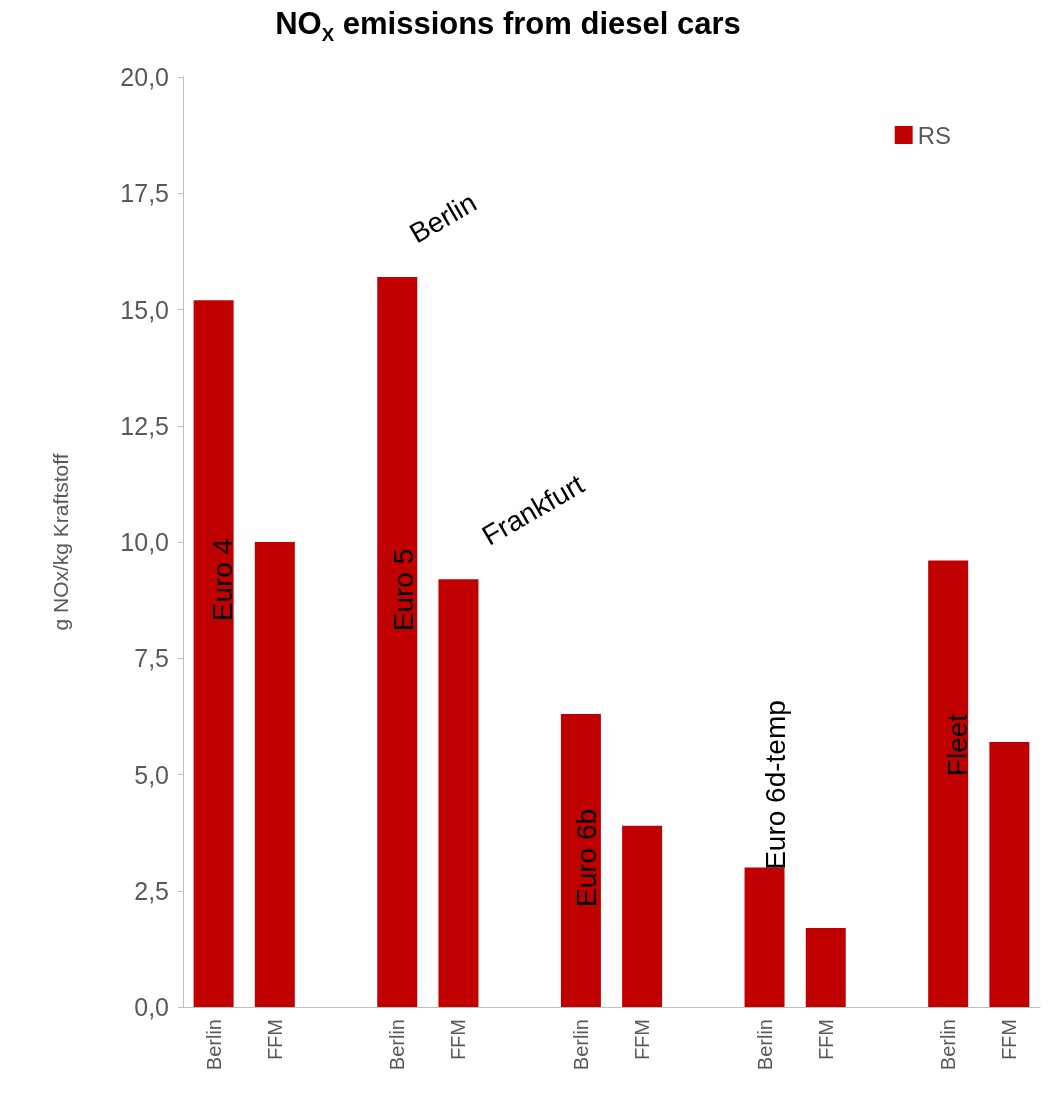 Image resolution: width=1056 pixels, height=1113 pixels. Describe the element at coordinates (144, 542) in the screenshot. I see `y-tick-label: 10,0` at that location.